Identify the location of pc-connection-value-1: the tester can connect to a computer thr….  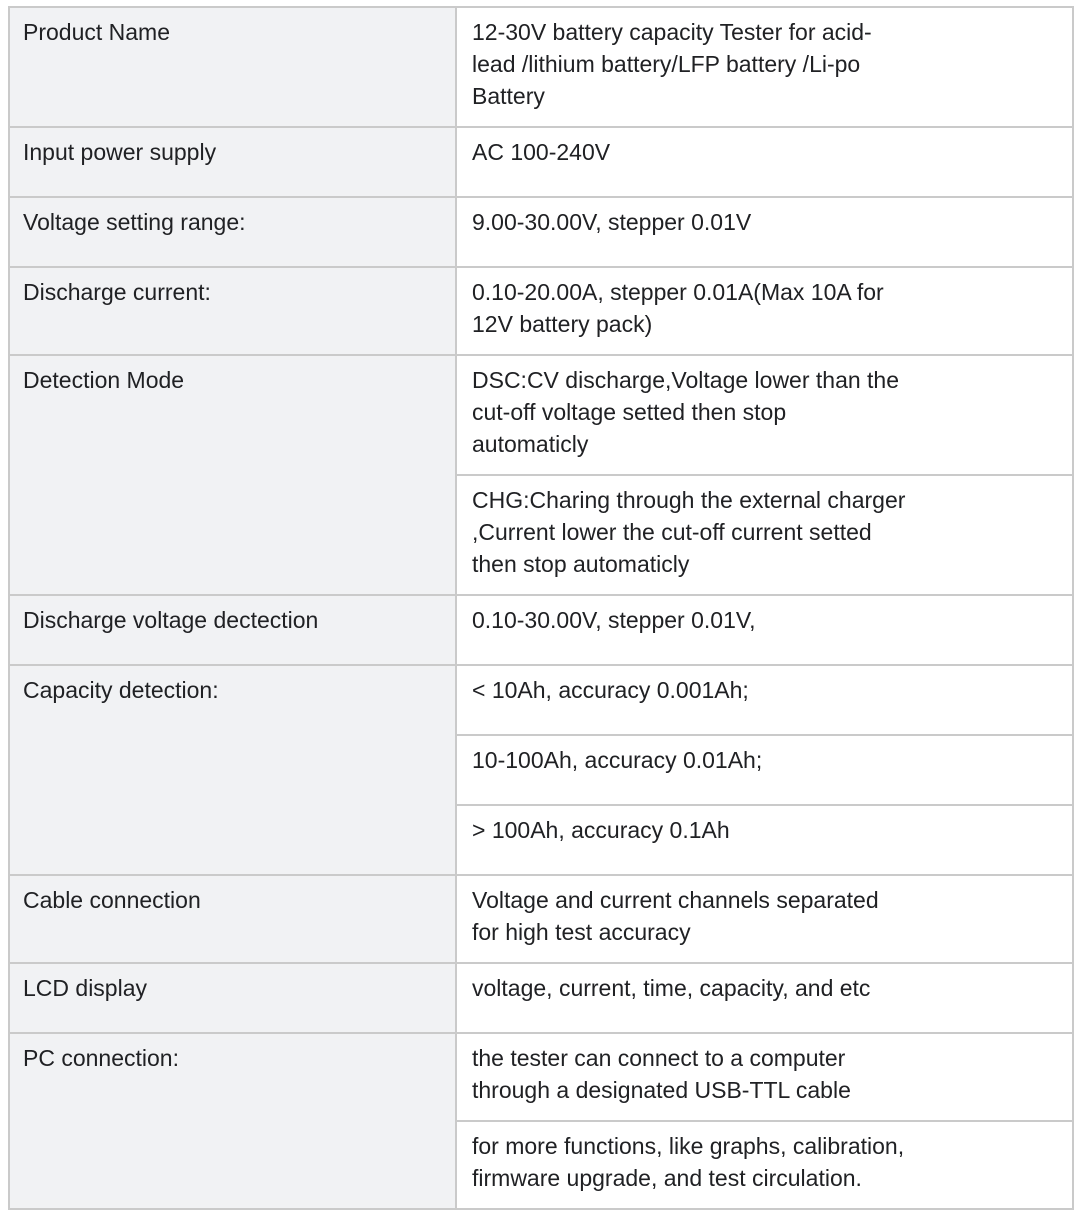
(764, 1077).